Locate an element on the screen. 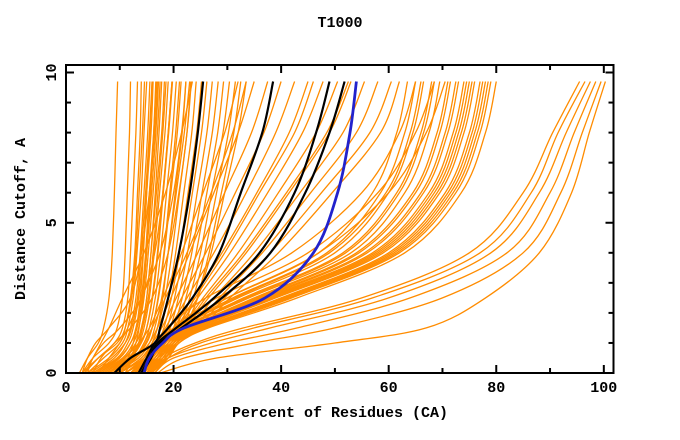 The width and height of the screenshot is (680, 440). x-tick-labels: 0 20 40 60 80 100 is located at coordinates (339, 388).